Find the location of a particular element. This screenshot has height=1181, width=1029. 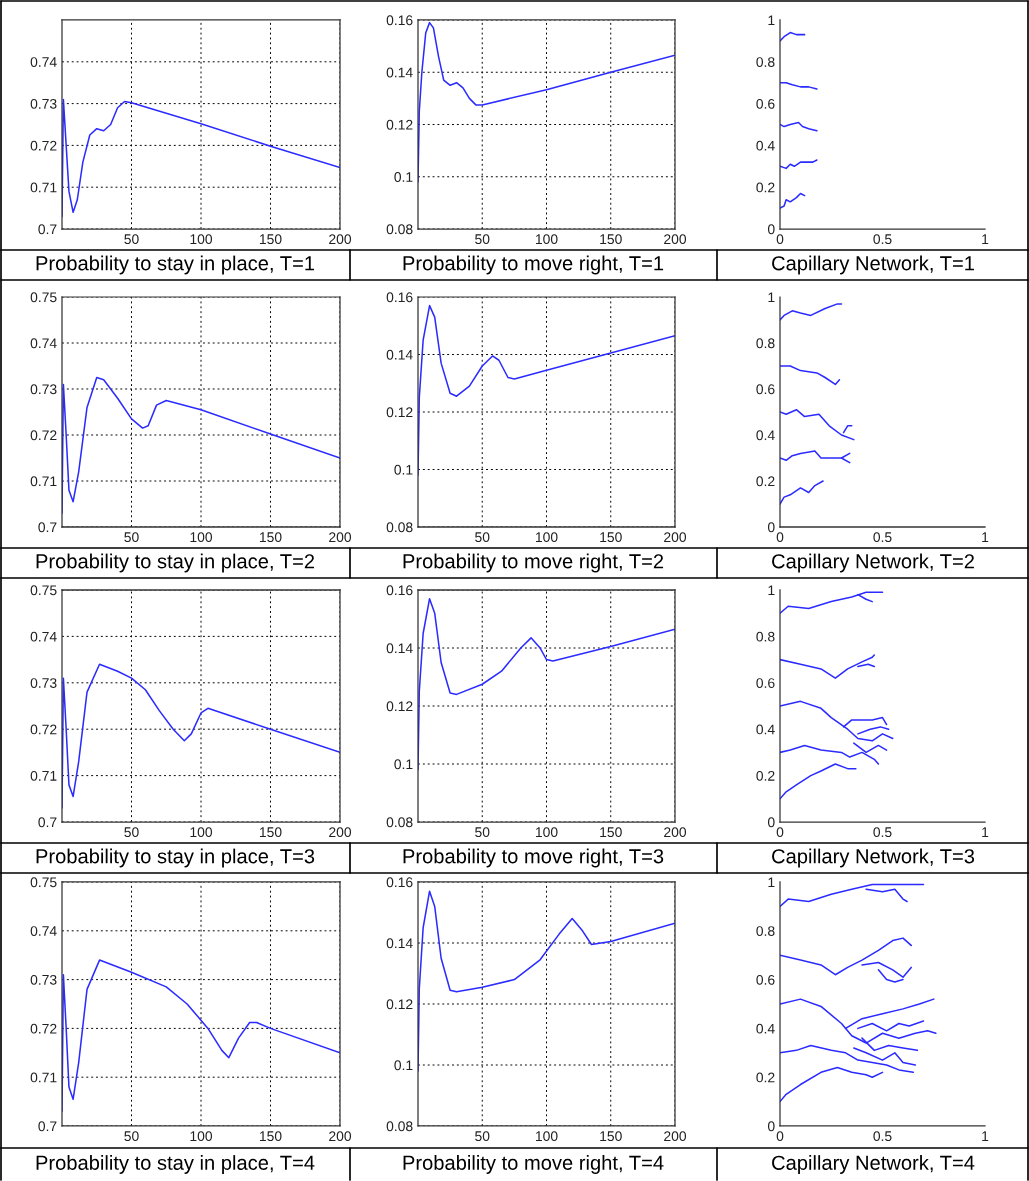

x-axis-title: Capillary Network, T=4 is located at coordinates (873, 1164).